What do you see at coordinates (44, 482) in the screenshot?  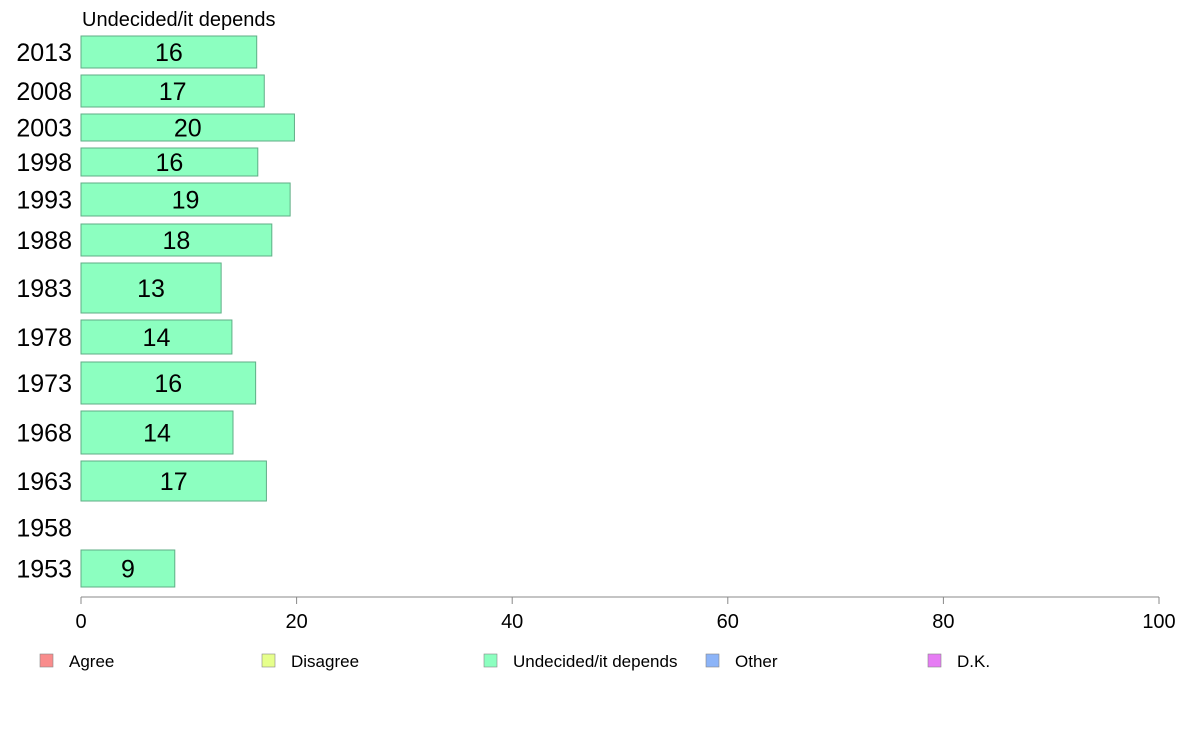 I see `y-tick-label: 1963` at bounding box center [44, 482].